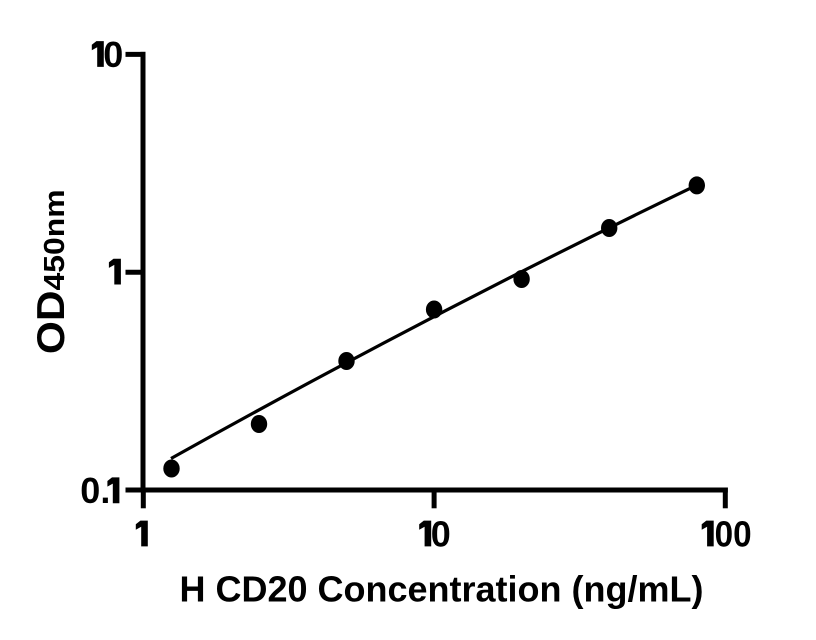  What do you see at coordinates (733, 533) in the screenshot?
I see `svg-text: 00` at bounding box center [733, 533].